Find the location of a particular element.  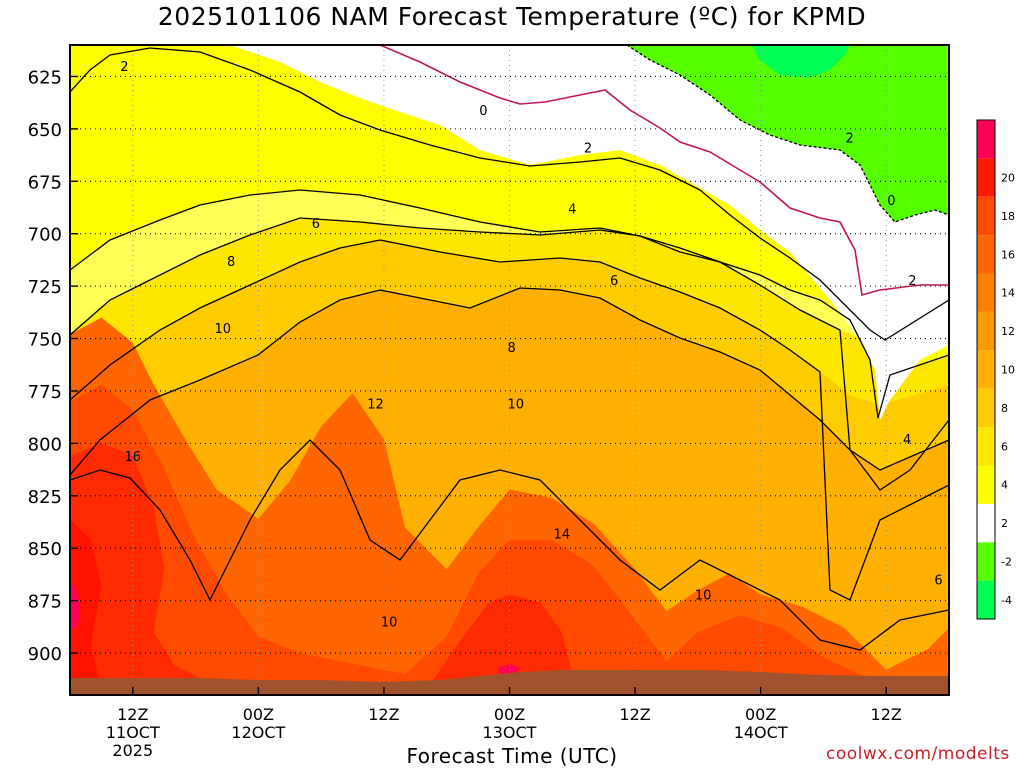

colorbar-label: 20 is located at coordinates (1008, 178).